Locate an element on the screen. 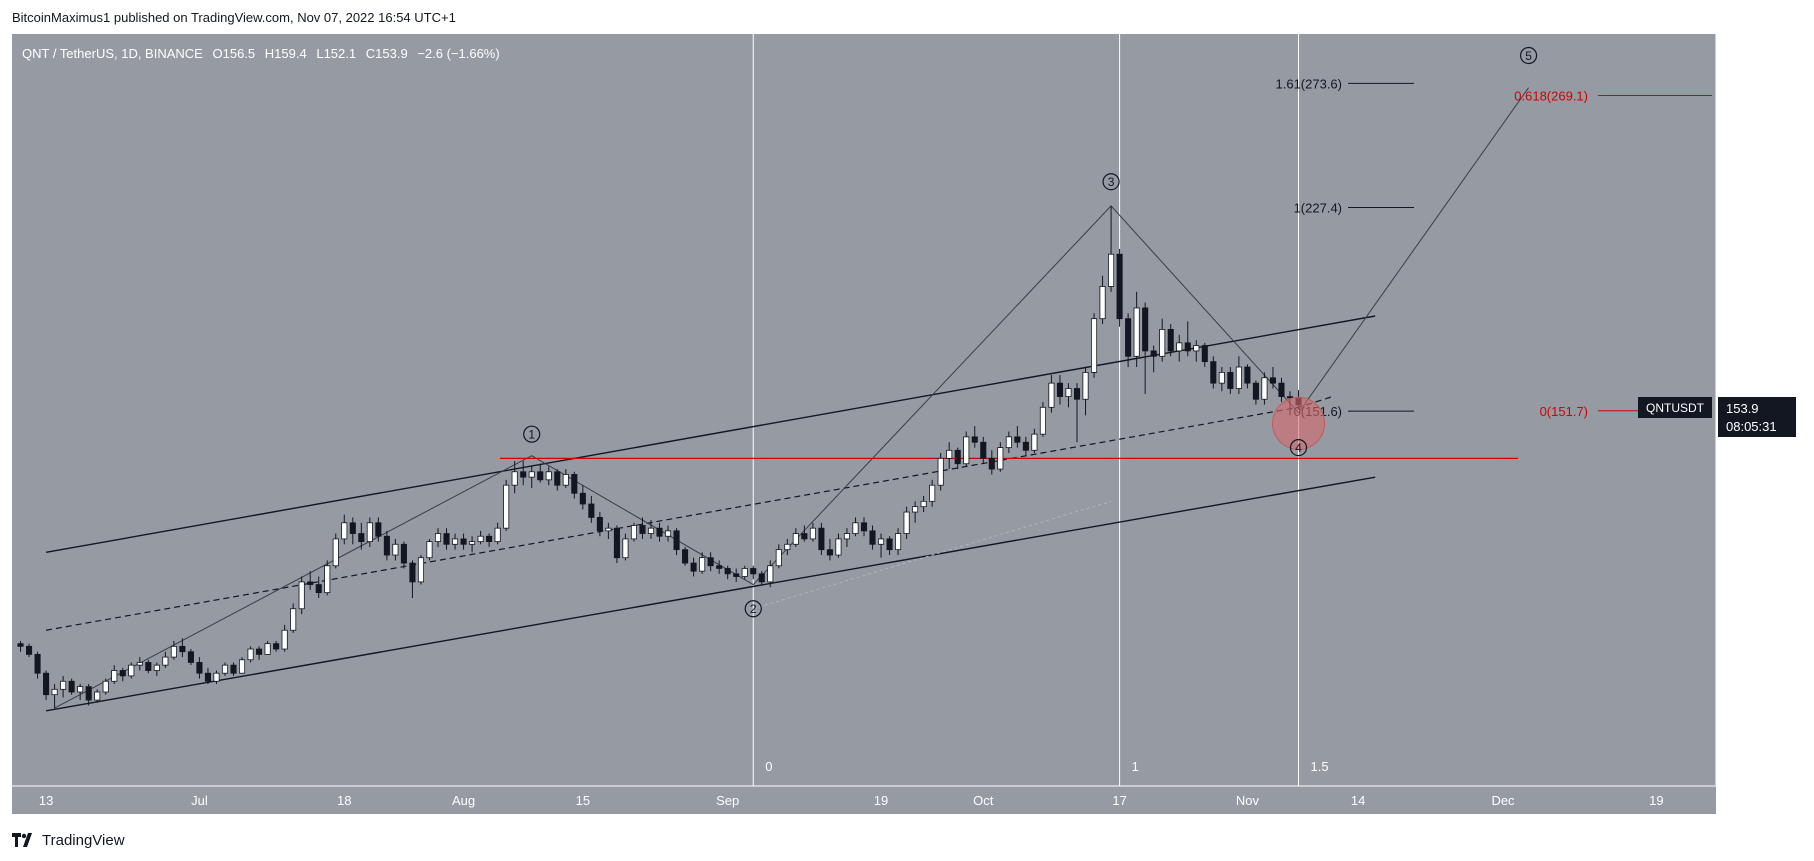  price-badge-price-box is located at coordinates (1757, 417).